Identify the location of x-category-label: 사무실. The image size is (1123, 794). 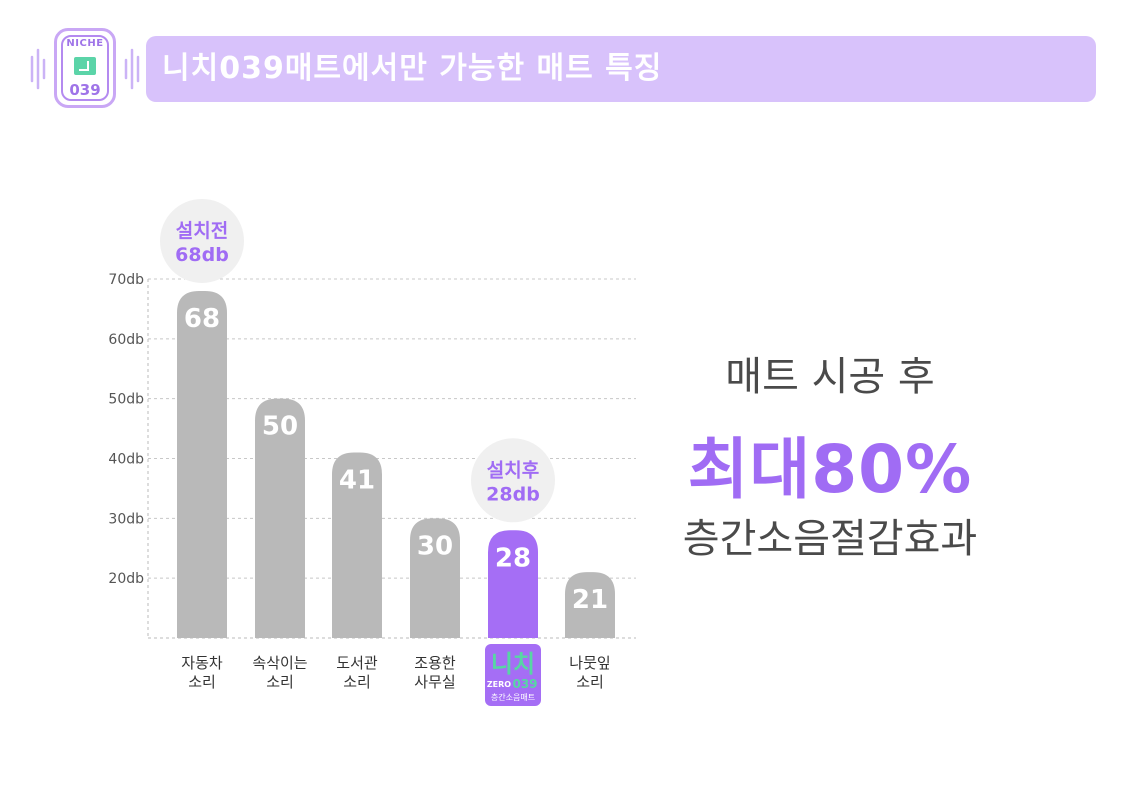
(434, 682).